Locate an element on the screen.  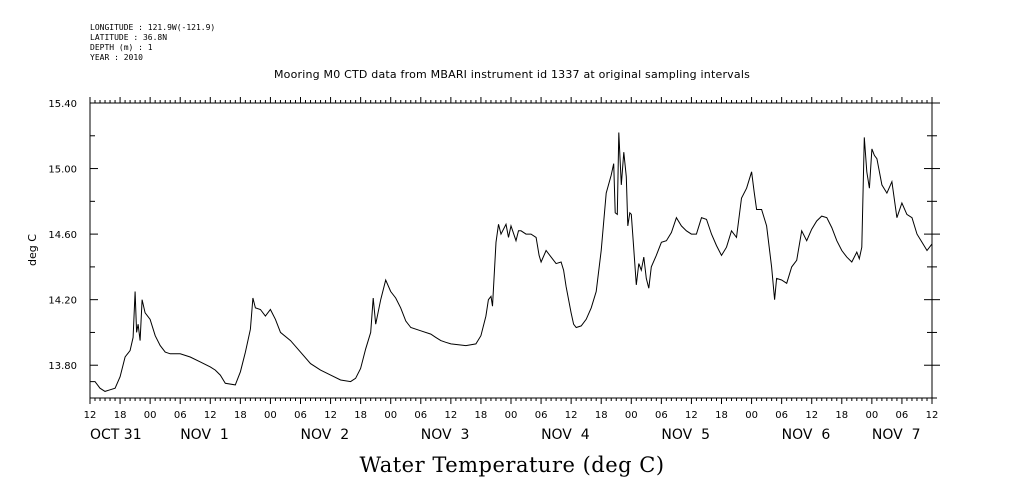
y-axis-label: deg C is located at coordinates (32, 250).